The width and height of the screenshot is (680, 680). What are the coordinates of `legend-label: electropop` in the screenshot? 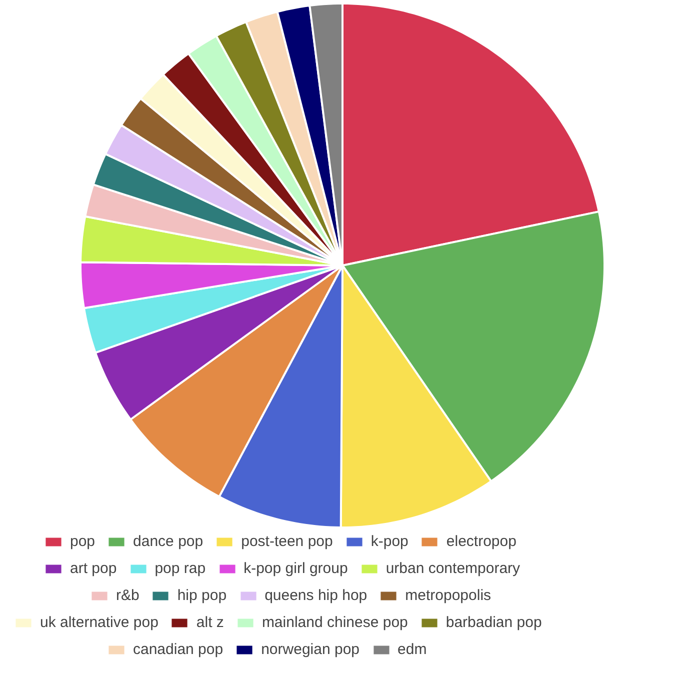 It's located at (481, 541).